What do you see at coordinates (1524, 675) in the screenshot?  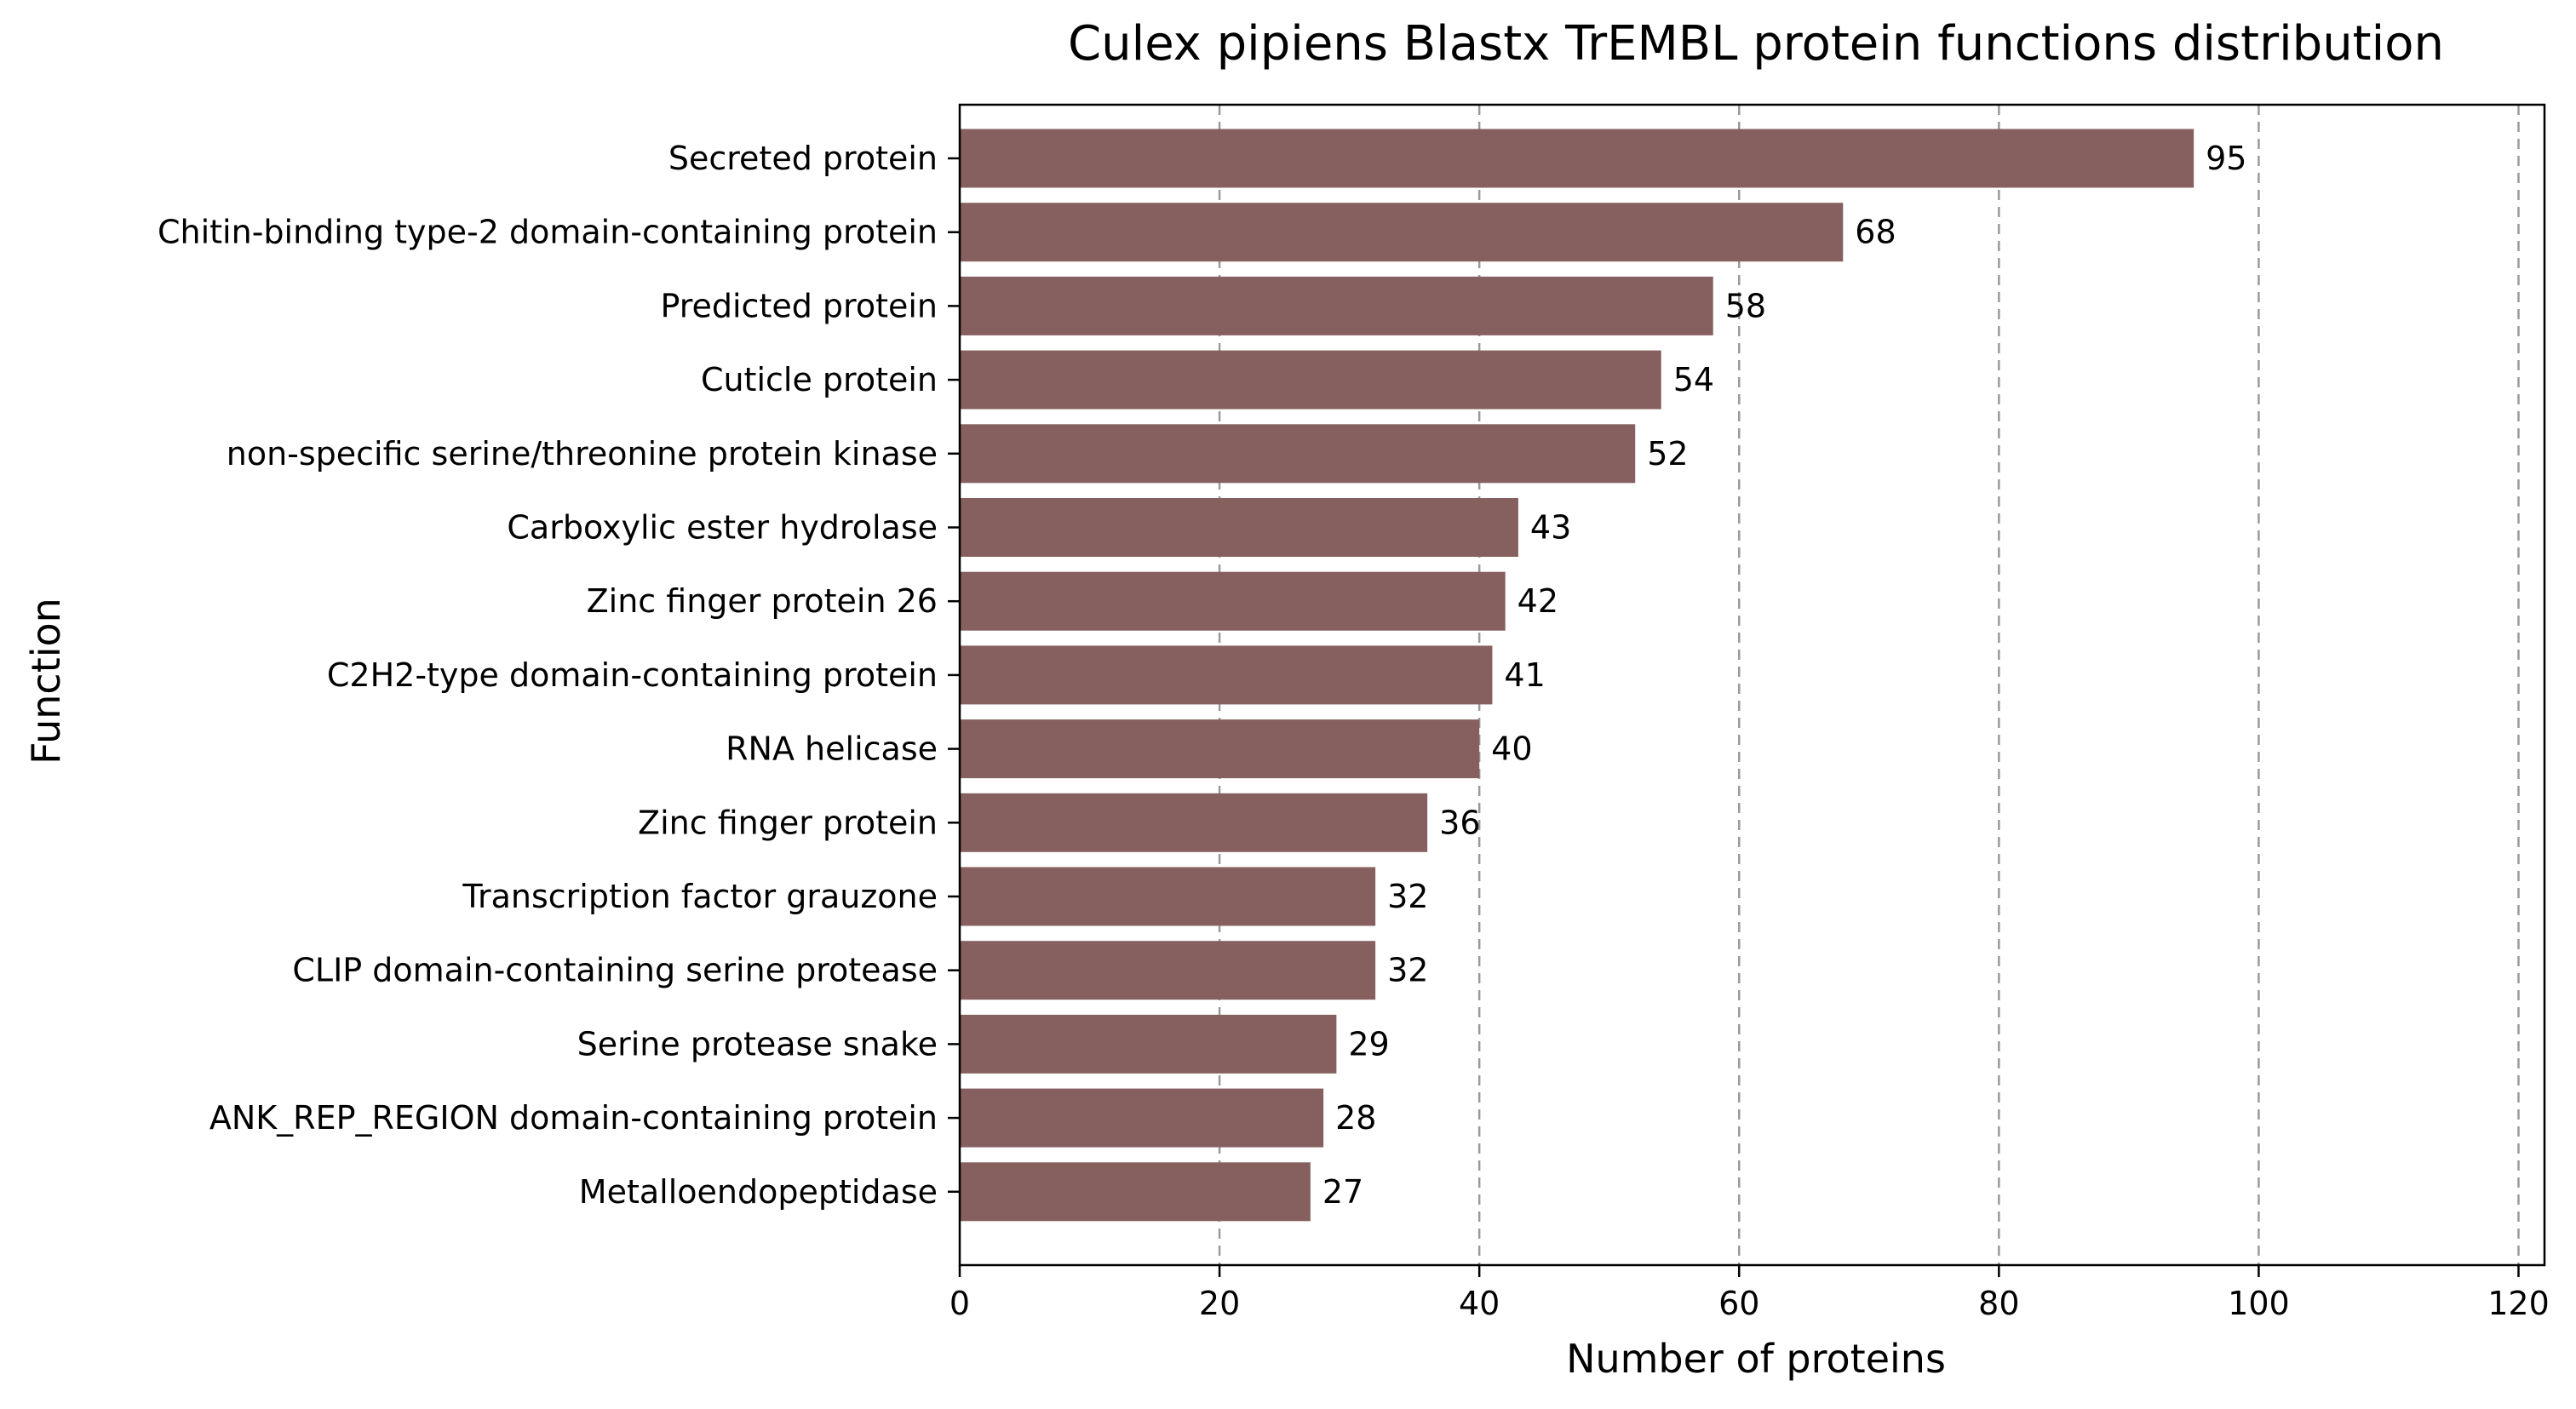 I see `value-label-8: 41` at bounding box center [1524, 675].